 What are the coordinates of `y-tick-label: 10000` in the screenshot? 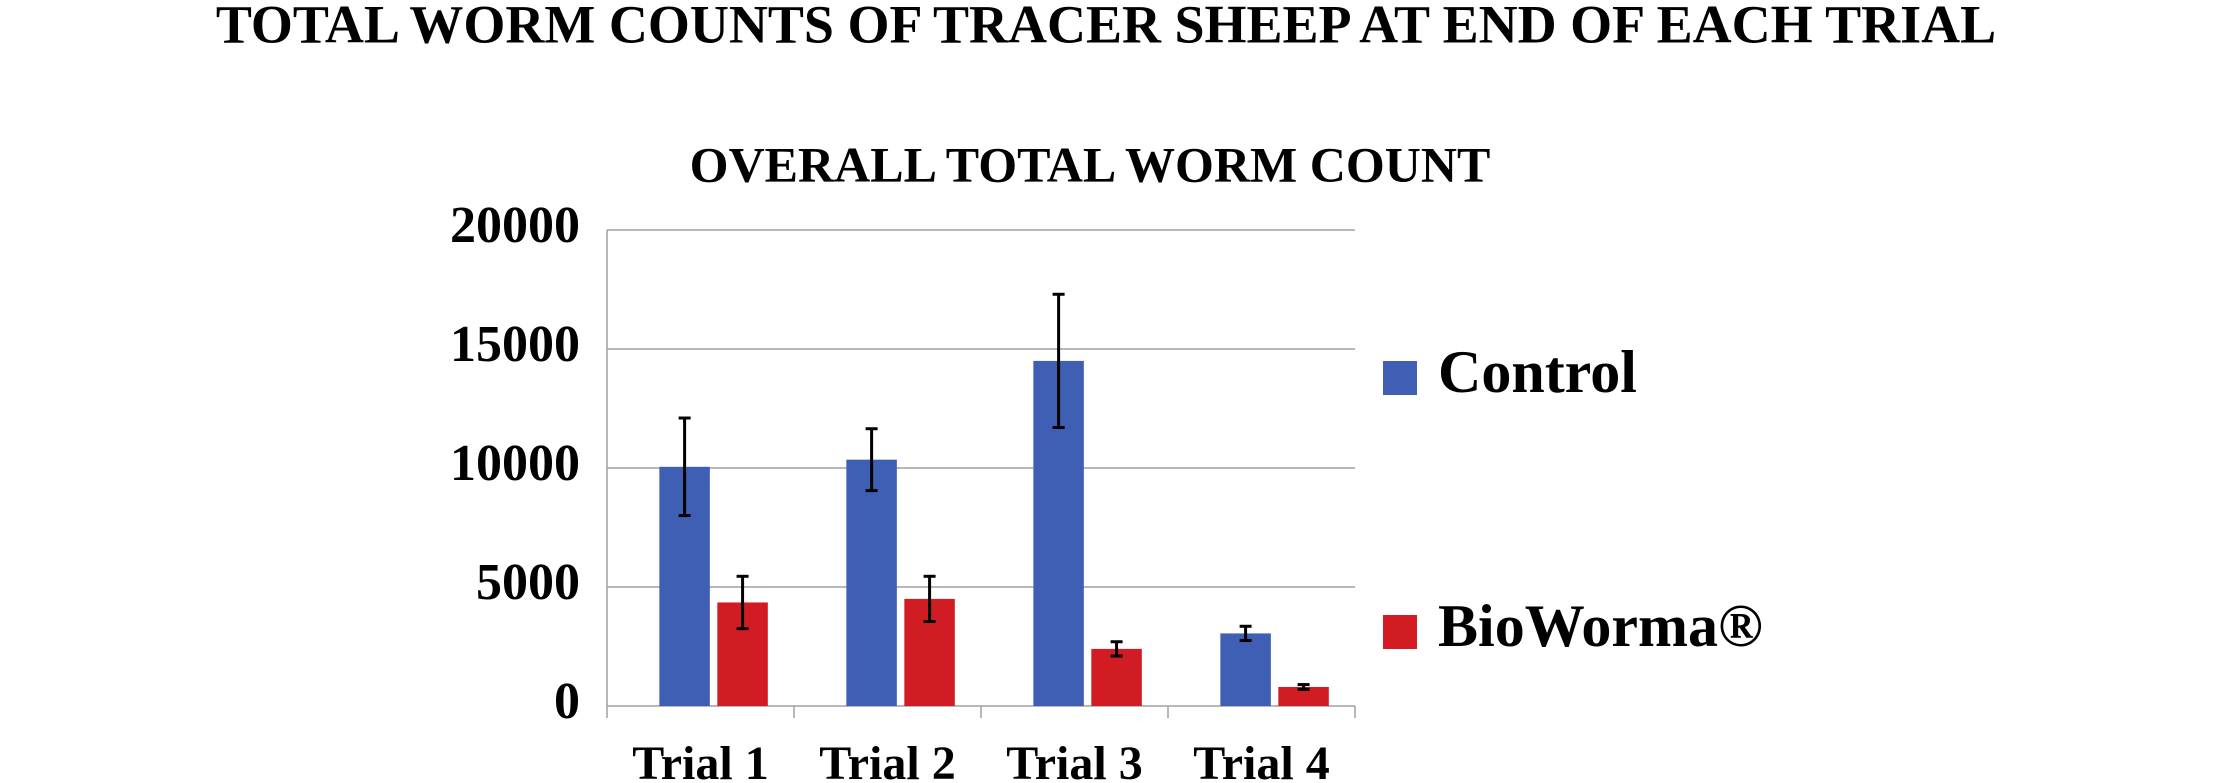 It's located at (515, 463).